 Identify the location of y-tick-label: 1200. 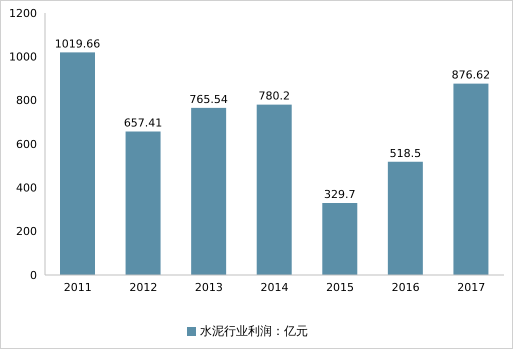
(23, 13).